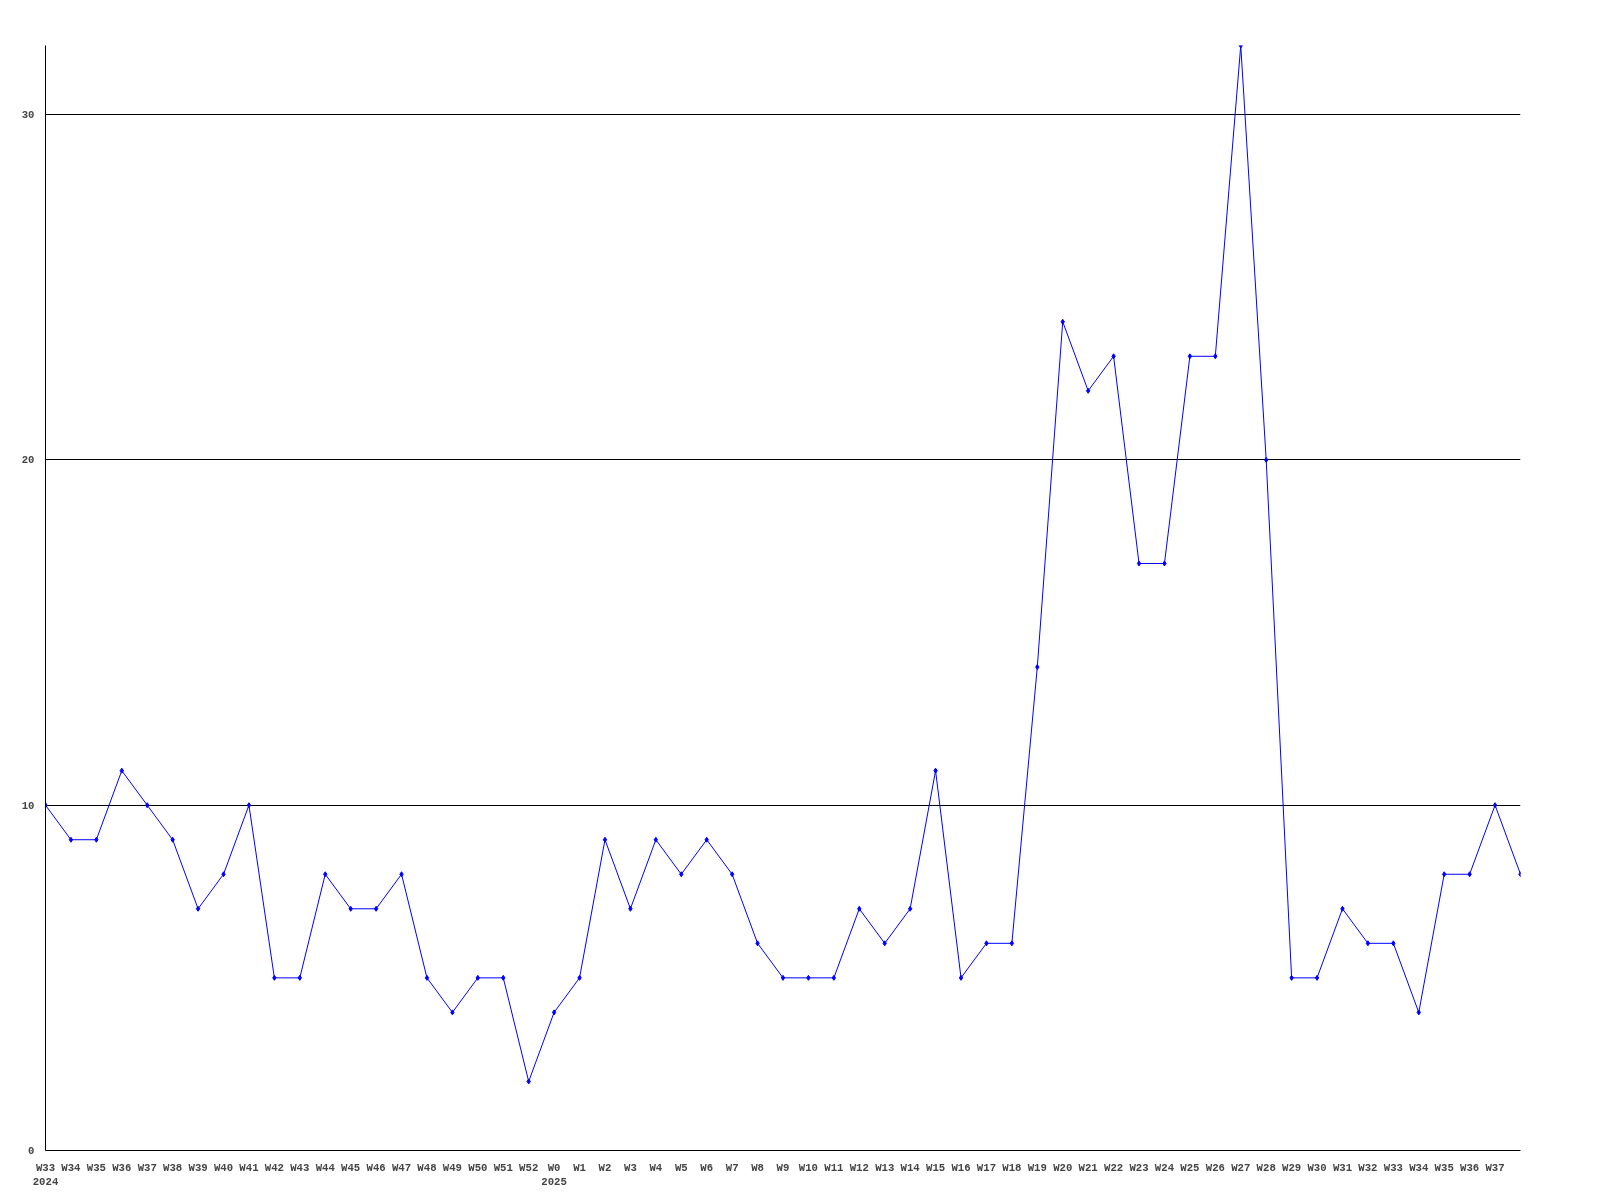 Image resolution: width=1600 pixels, height=1200 pixels. I want to click on x-tick-label: W31, so click(1342, 1167).